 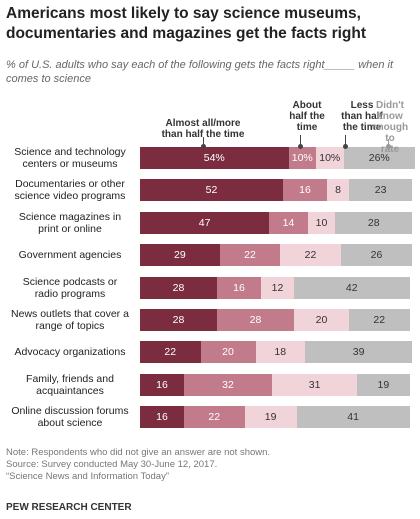 I want to click on value-label: 39, so click(x=358, y=352).